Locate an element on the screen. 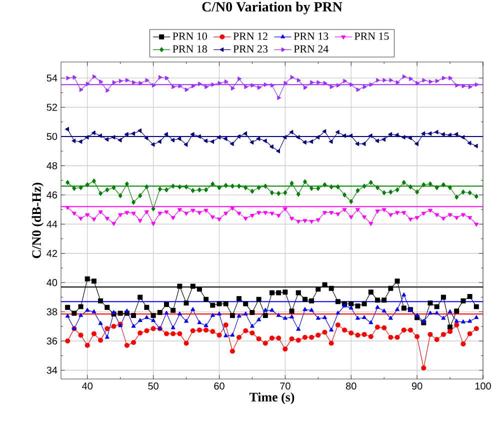  y-tick-label: 52 is located at coordinates (51, 107).